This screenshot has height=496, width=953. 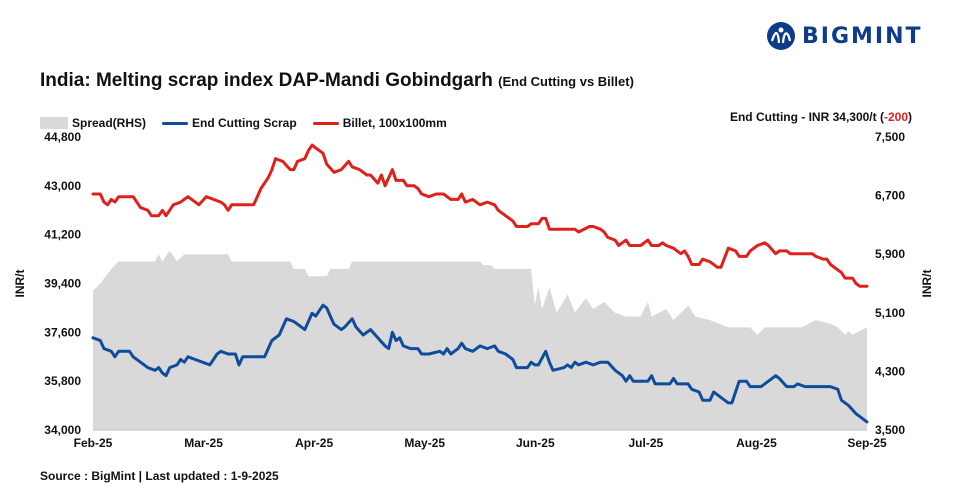 What do you see at coordinates (93, 443) in the screenshot?
I see `x-tick-label: Feb-25` at bounding box center [93, 443].